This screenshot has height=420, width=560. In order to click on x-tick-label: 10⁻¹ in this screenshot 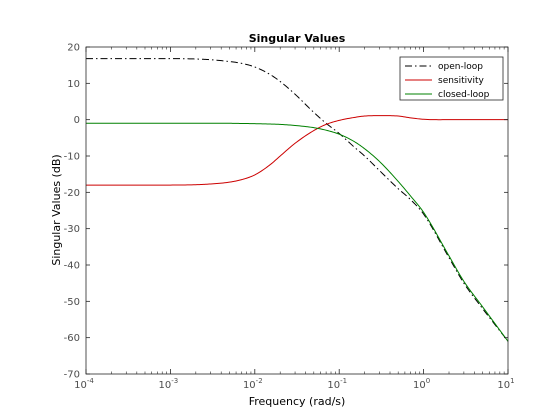, I will do `click(337, 384)`.